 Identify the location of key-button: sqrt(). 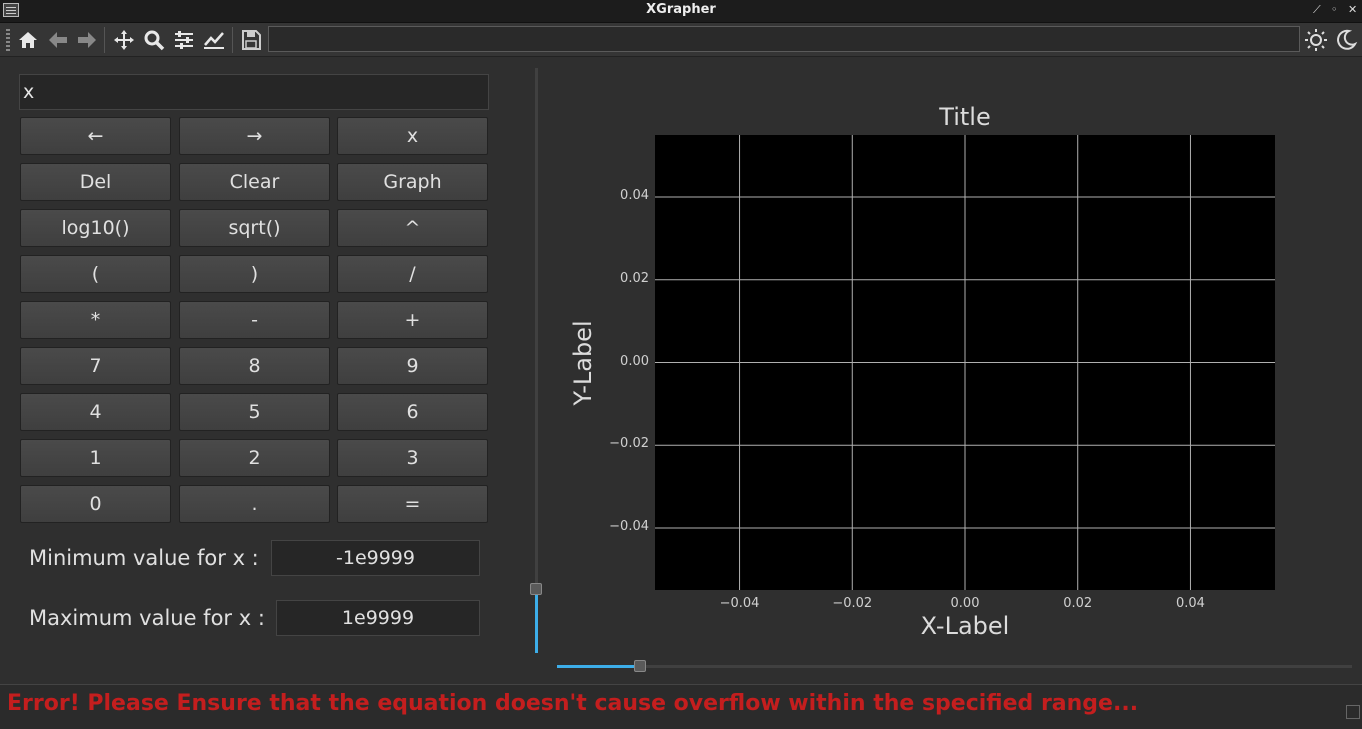
(254, 228).